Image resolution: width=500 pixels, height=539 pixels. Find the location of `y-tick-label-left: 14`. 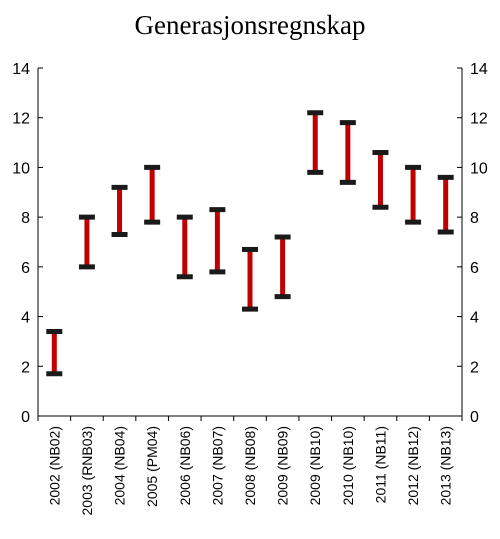

y-tick-label-left: 14 is located at coordinates (21, 69).